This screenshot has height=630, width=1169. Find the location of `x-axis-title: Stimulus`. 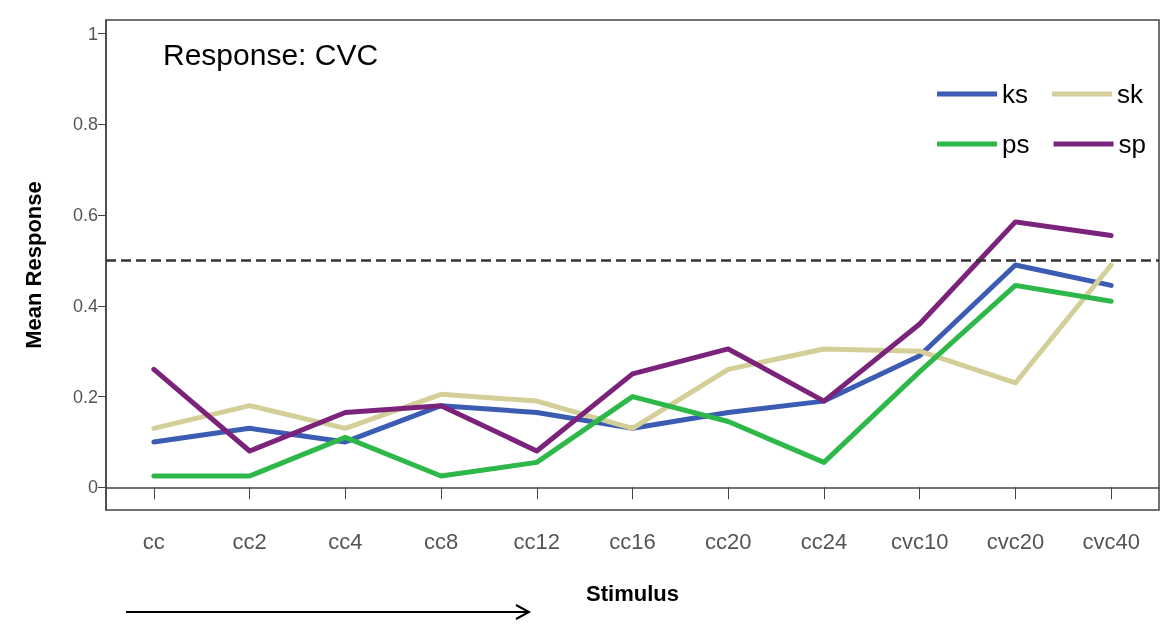

x-axis-title: Stimulus is located at coordinates (632, 593).